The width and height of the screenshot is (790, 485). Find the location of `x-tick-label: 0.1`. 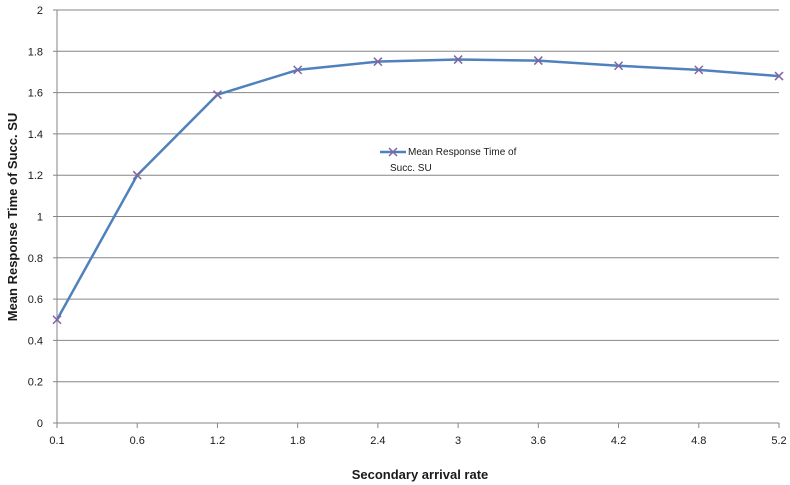

x-tick-label: 0.1 is located at coordinates (56, 441).